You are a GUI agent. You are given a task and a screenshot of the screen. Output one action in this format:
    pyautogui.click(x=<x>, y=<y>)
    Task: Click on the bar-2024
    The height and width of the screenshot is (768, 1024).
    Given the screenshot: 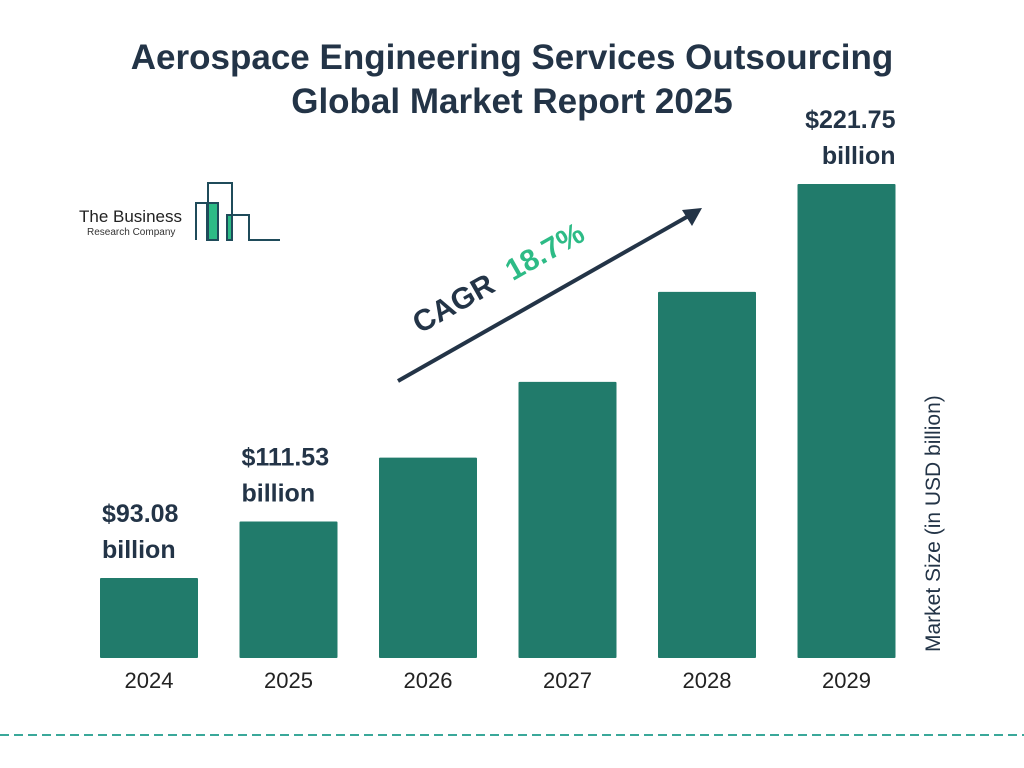 What is the action you would take?
    pyautogui.click(x=149, y=618)
    